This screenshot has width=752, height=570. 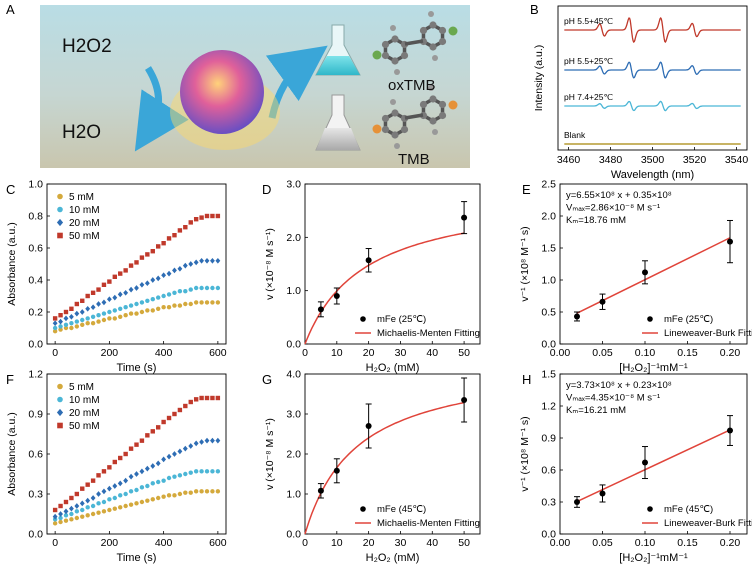 I want to click on fit-line, so click(x=653, y=466).